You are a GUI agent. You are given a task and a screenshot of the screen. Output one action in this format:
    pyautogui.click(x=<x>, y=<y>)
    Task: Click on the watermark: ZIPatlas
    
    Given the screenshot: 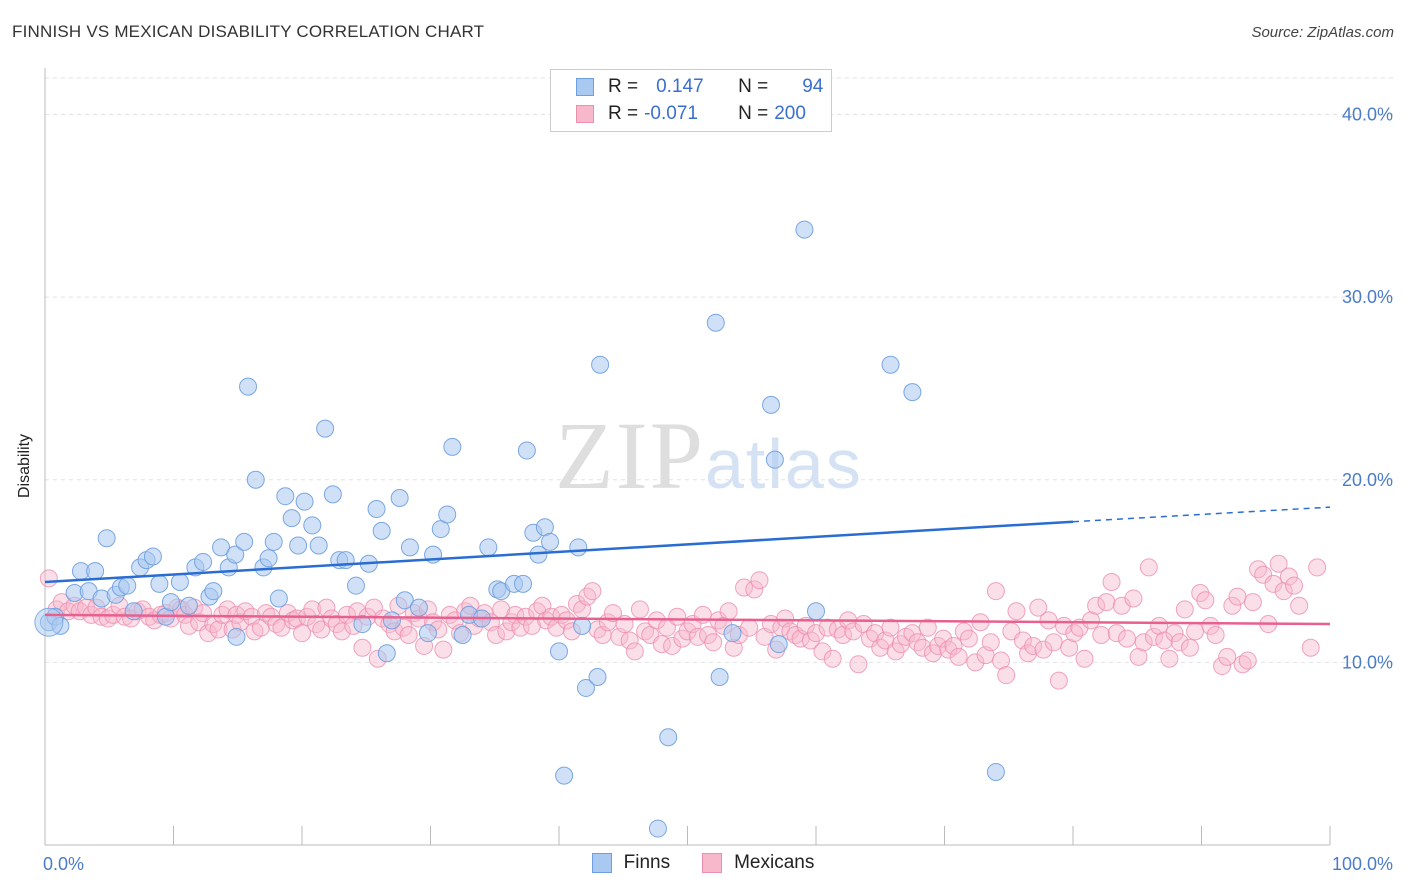 What is the action you would take?
    pyautogui.click(x=709, y=455)
    